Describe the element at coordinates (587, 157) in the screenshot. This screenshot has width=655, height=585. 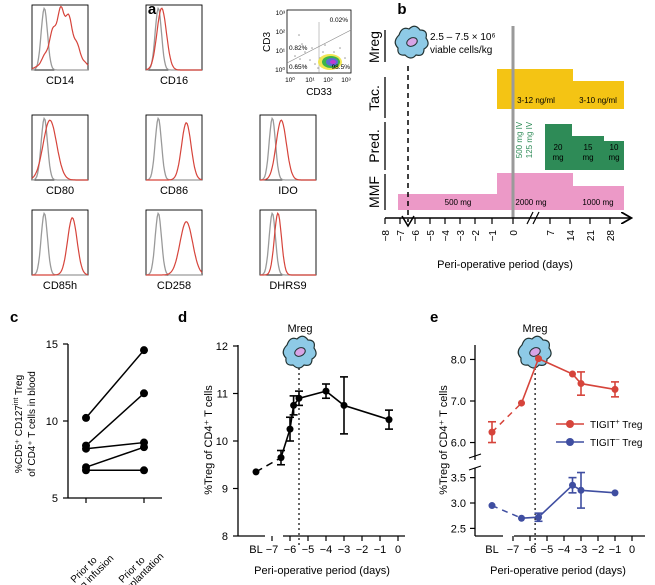
I see `pred-dose-2b: mg` at that location.